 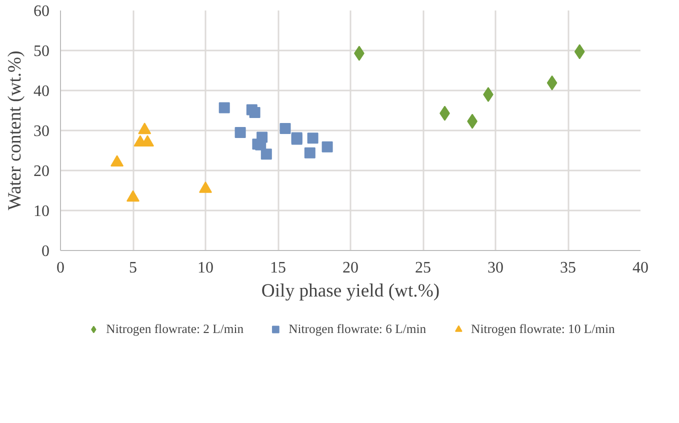 I want to click on x-tick-label: 10, so click(x=206, y=268).